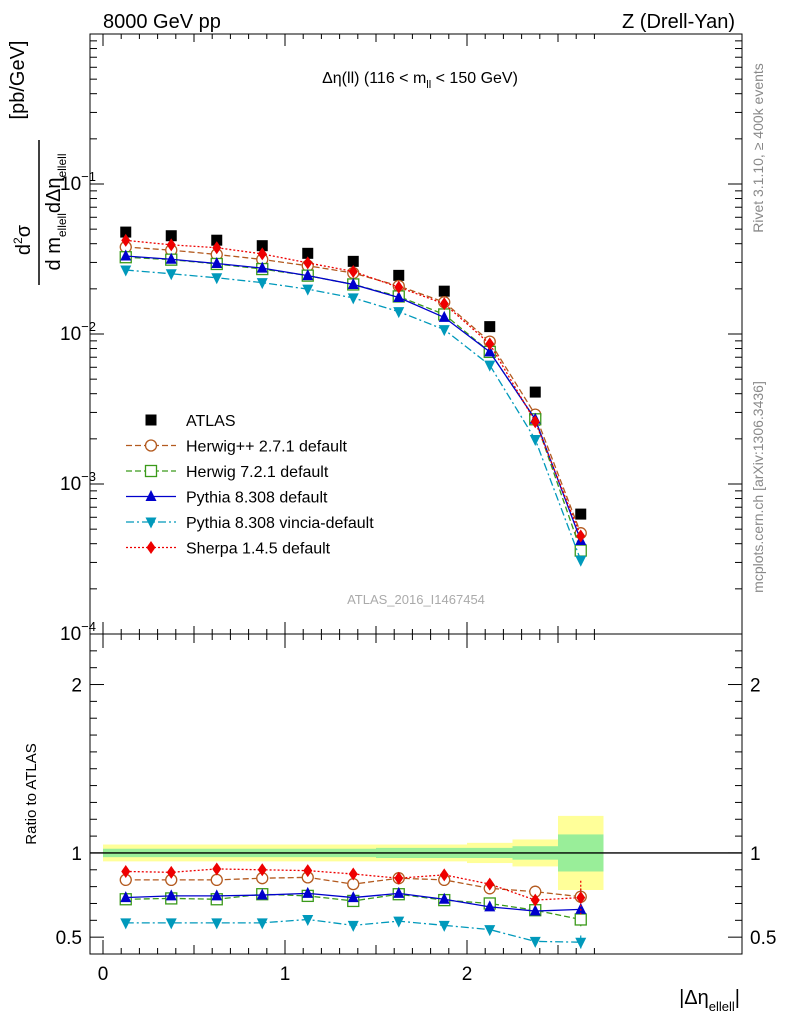 The image size is (786, 1029). I want to click on x-tick-label: 1, so click(285, 974).